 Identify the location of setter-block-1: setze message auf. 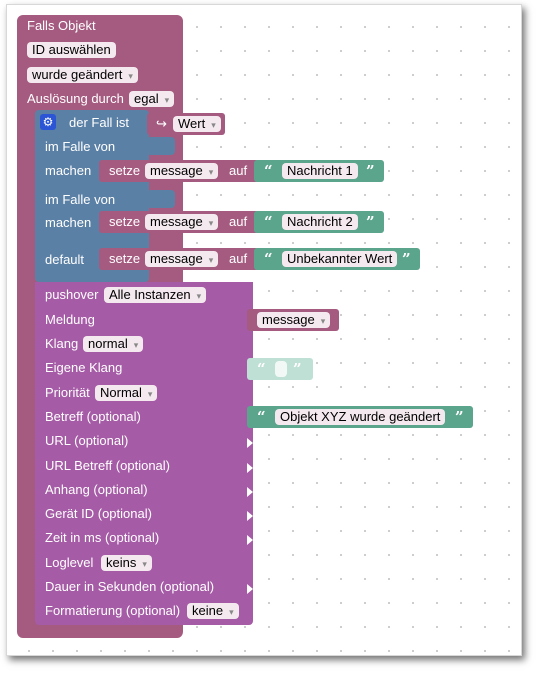
(179, 171).